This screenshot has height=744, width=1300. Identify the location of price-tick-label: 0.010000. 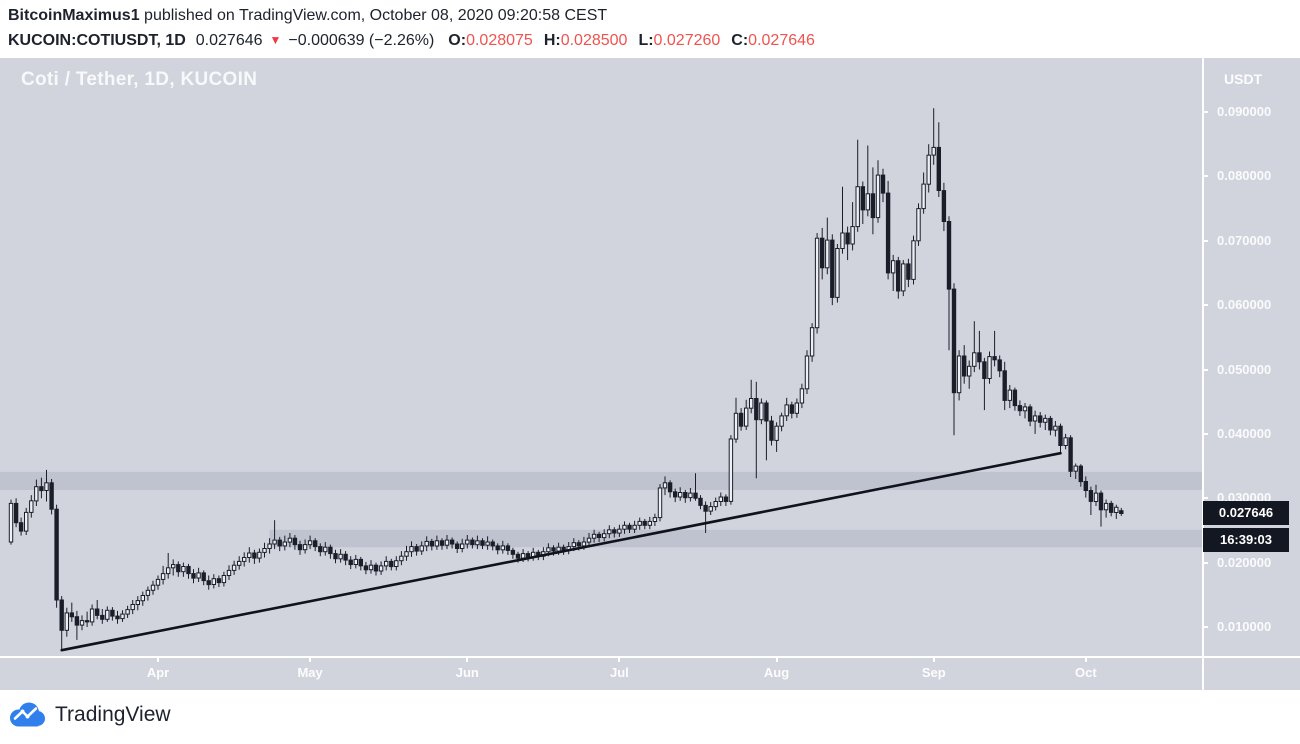
(1244, 627).